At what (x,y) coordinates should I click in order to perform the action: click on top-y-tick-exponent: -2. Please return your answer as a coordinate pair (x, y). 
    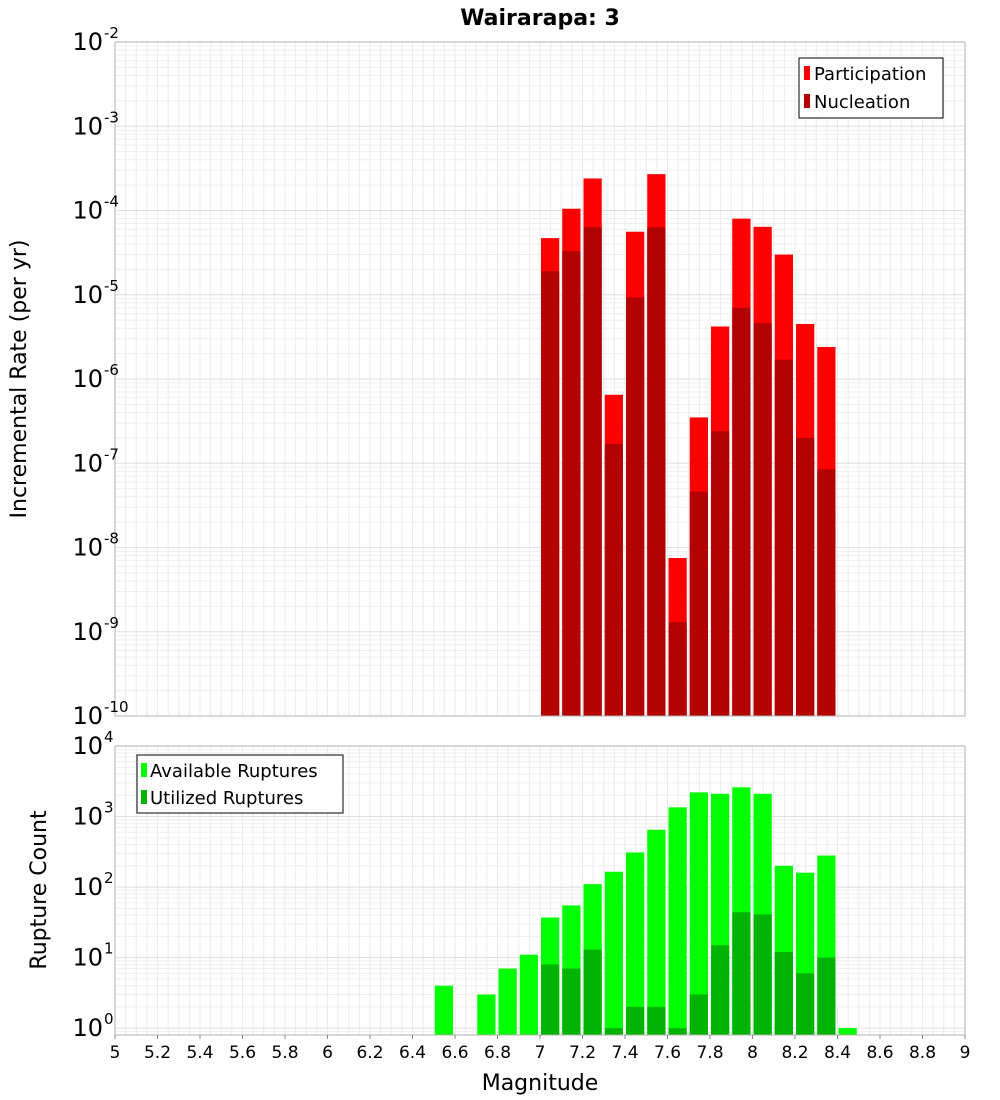
    Looking at the image, I should click on (111, 33).